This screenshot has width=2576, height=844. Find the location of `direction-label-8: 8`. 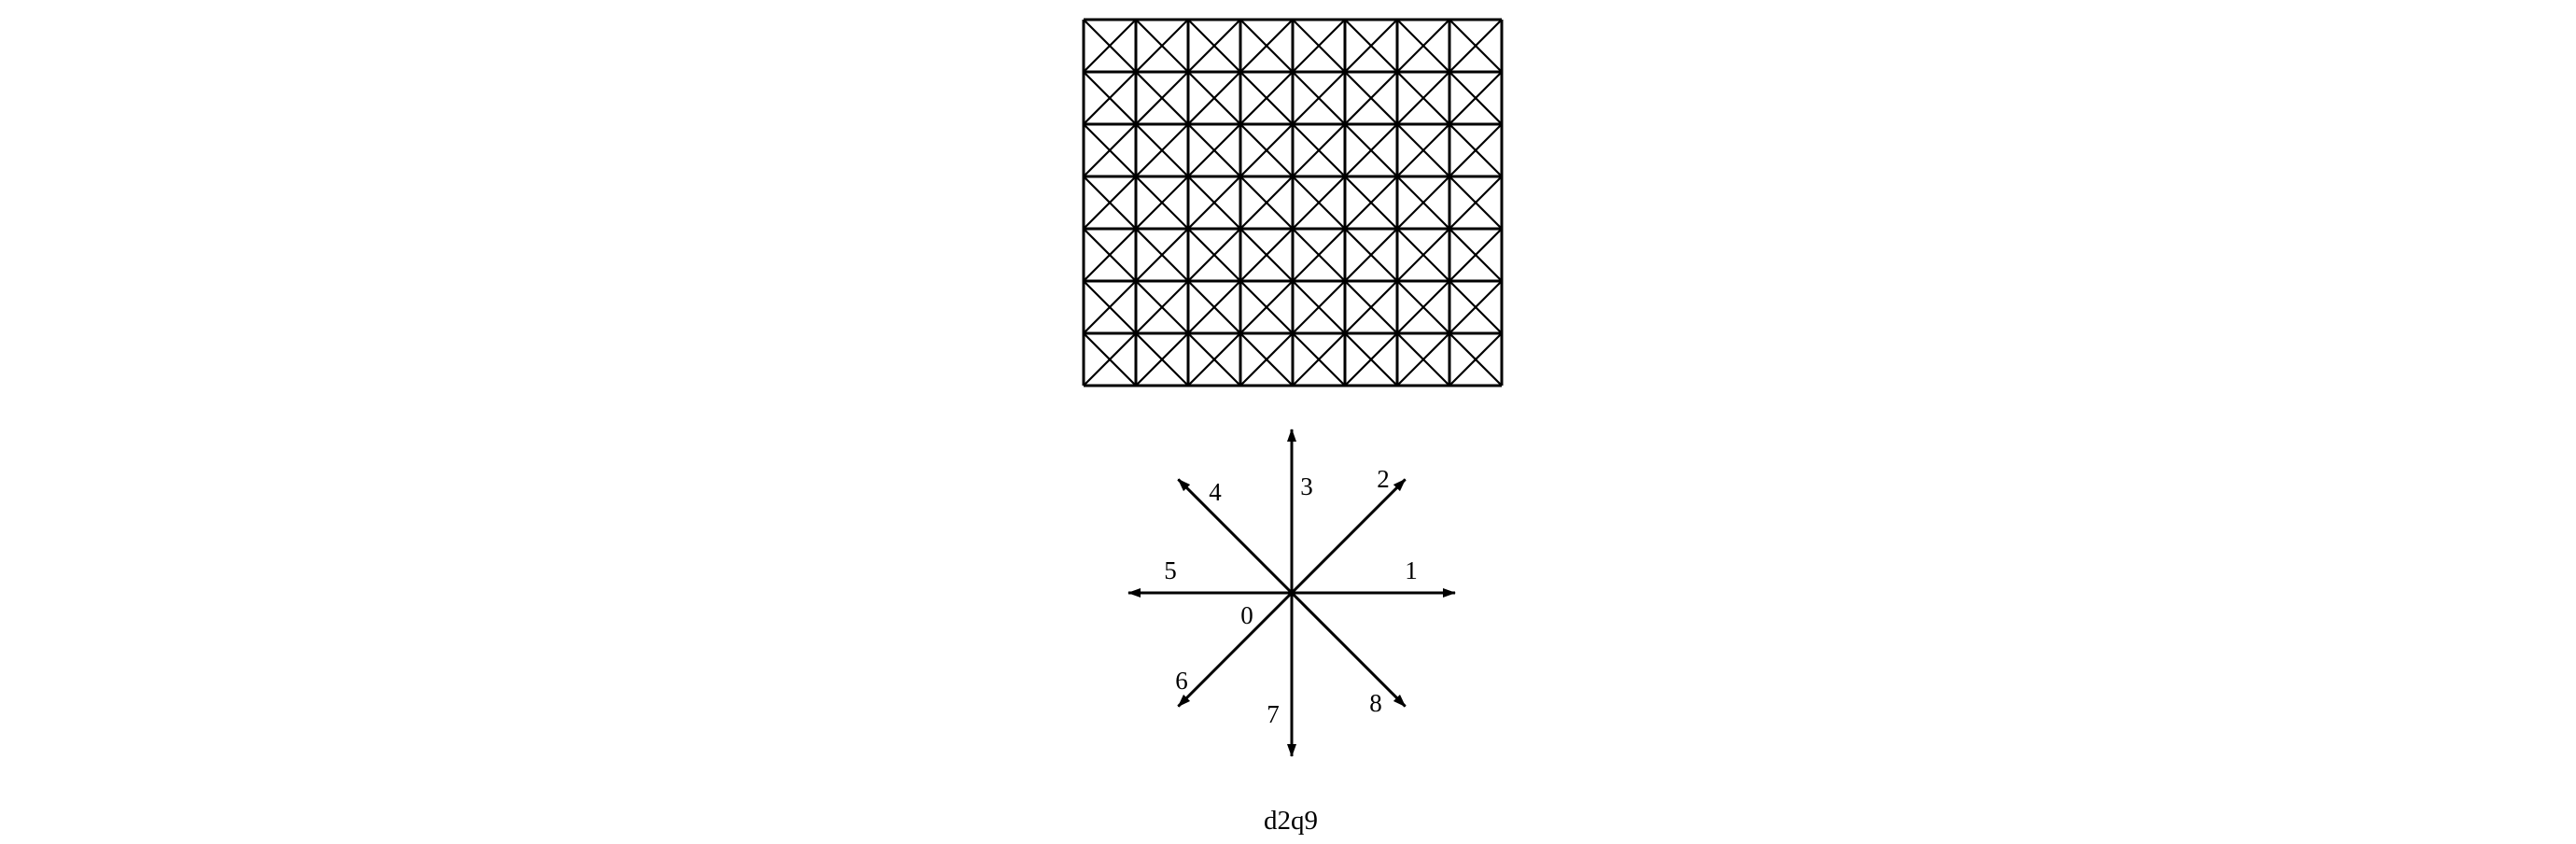

direction-label-8: 8 is located at coordinates (1375, 703).